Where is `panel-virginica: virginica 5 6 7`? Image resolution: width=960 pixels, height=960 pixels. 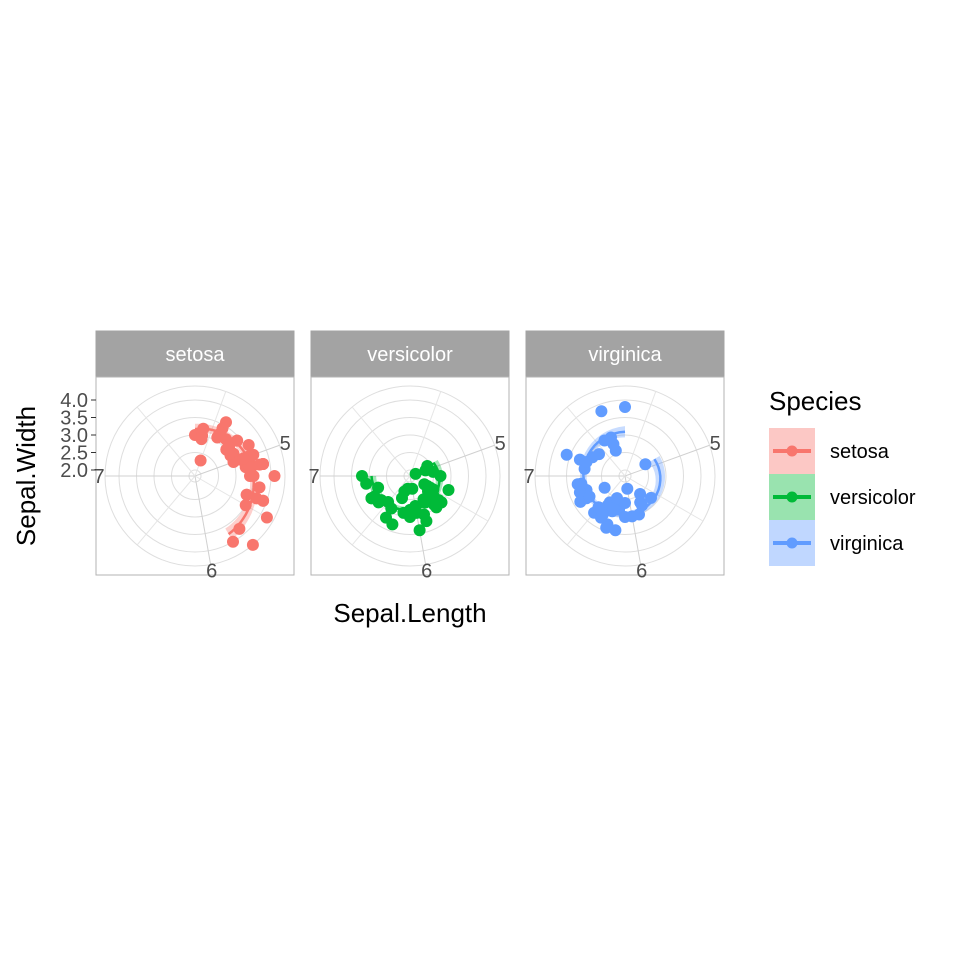
panel-virginica: virginica 5 6 7 is located at coordinates (624, 456).